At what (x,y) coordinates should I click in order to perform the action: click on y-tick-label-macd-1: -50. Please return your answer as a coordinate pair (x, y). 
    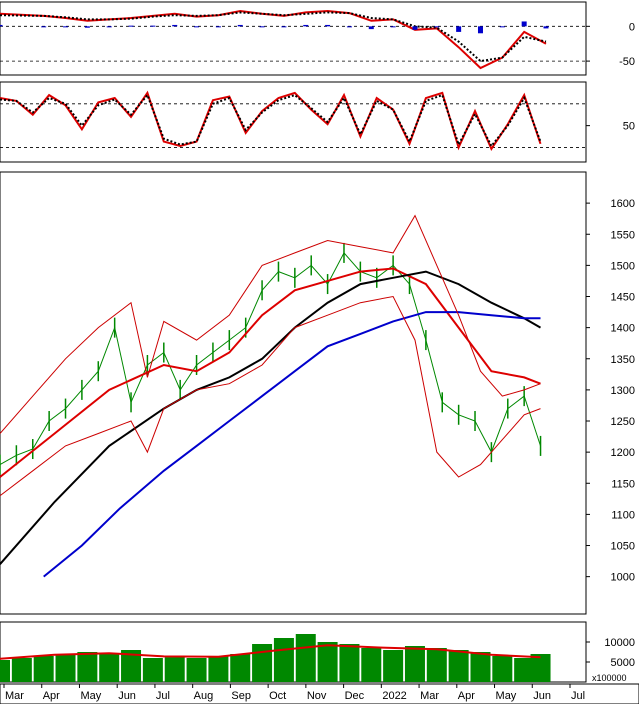
    Looking at the image, I should click on (627, 62).